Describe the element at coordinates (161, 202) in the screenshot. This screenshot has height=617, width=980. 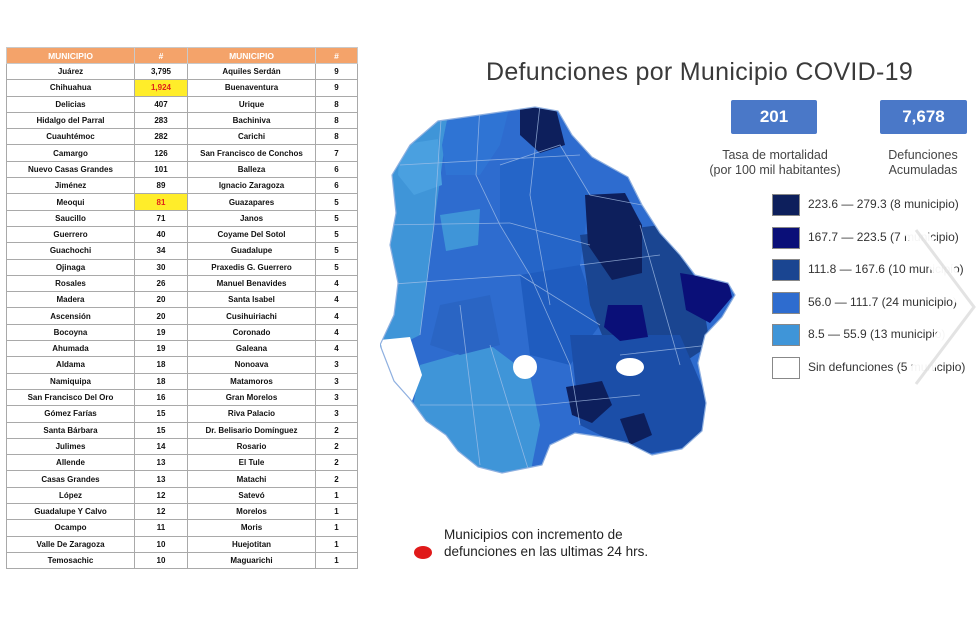
I see `cell-count-1: 81` at that location.